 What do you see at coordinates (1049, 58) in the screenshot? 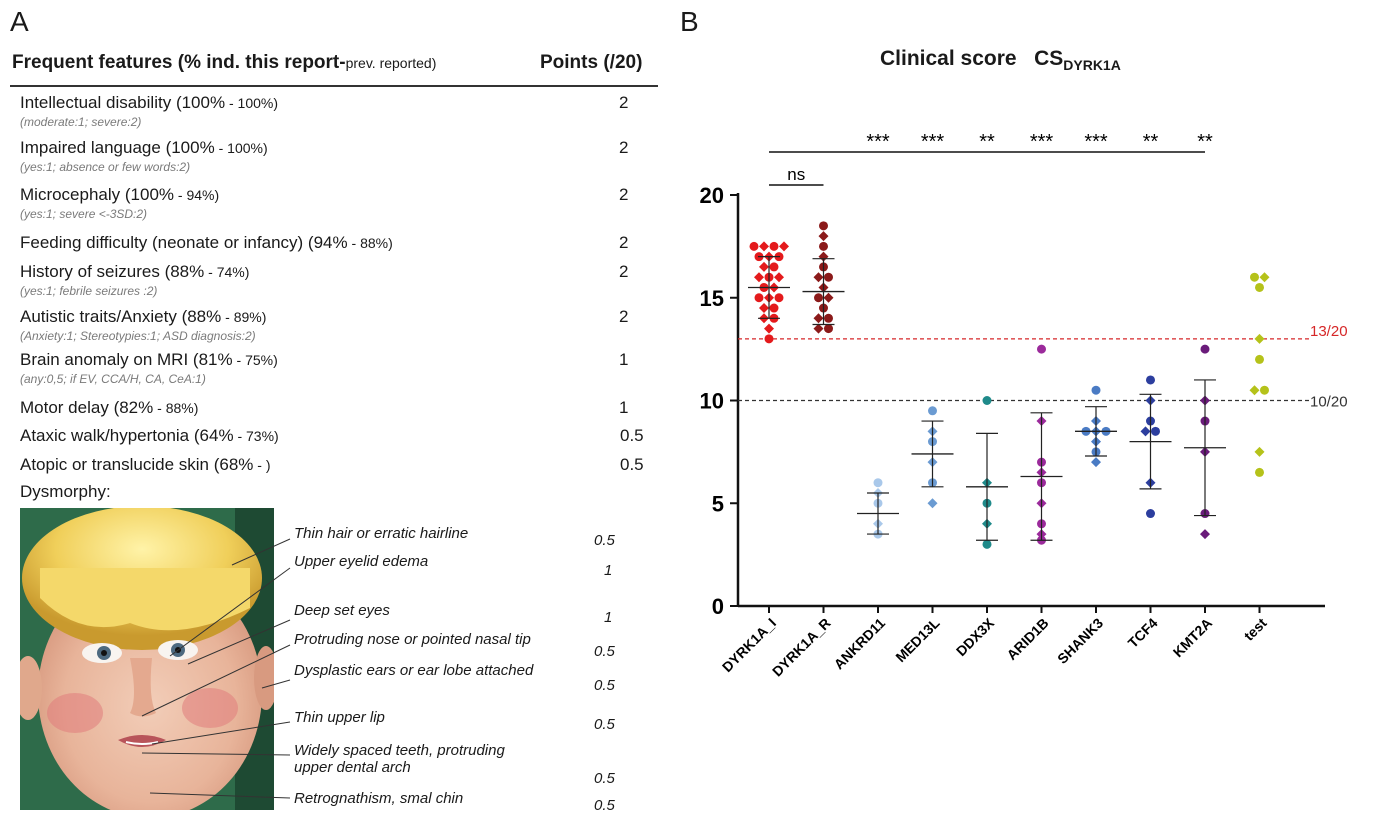
I see `chart-title-cs: CS` at bounding box center [1049, 58].